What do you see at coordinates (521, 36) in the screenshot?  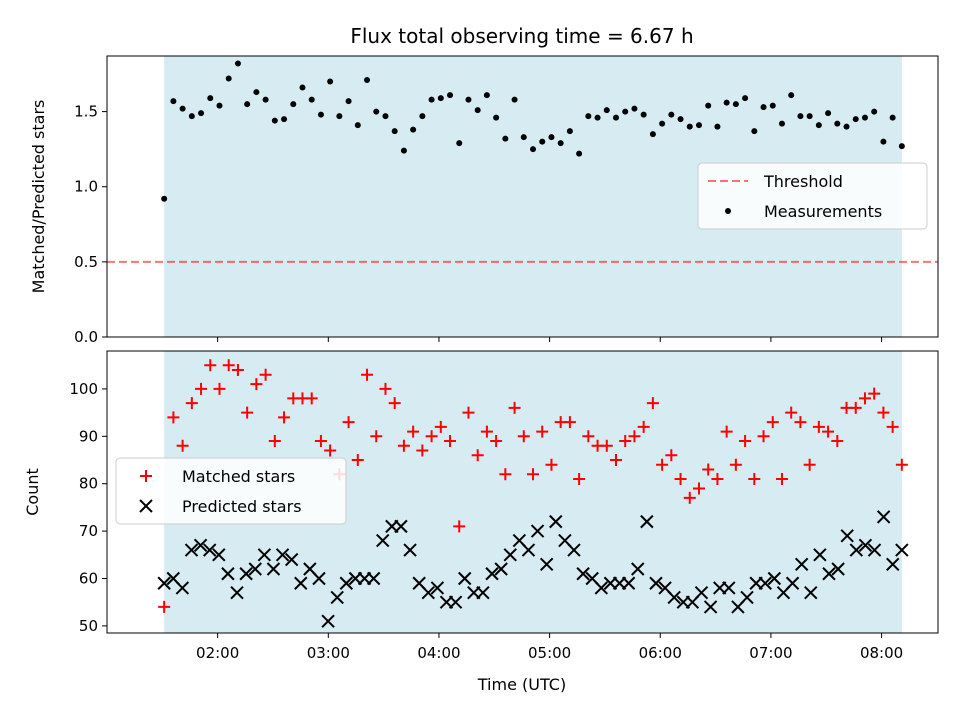 I see `chart-title: Flux total observing time = 6.67 h` at bounding box center [521, 36].